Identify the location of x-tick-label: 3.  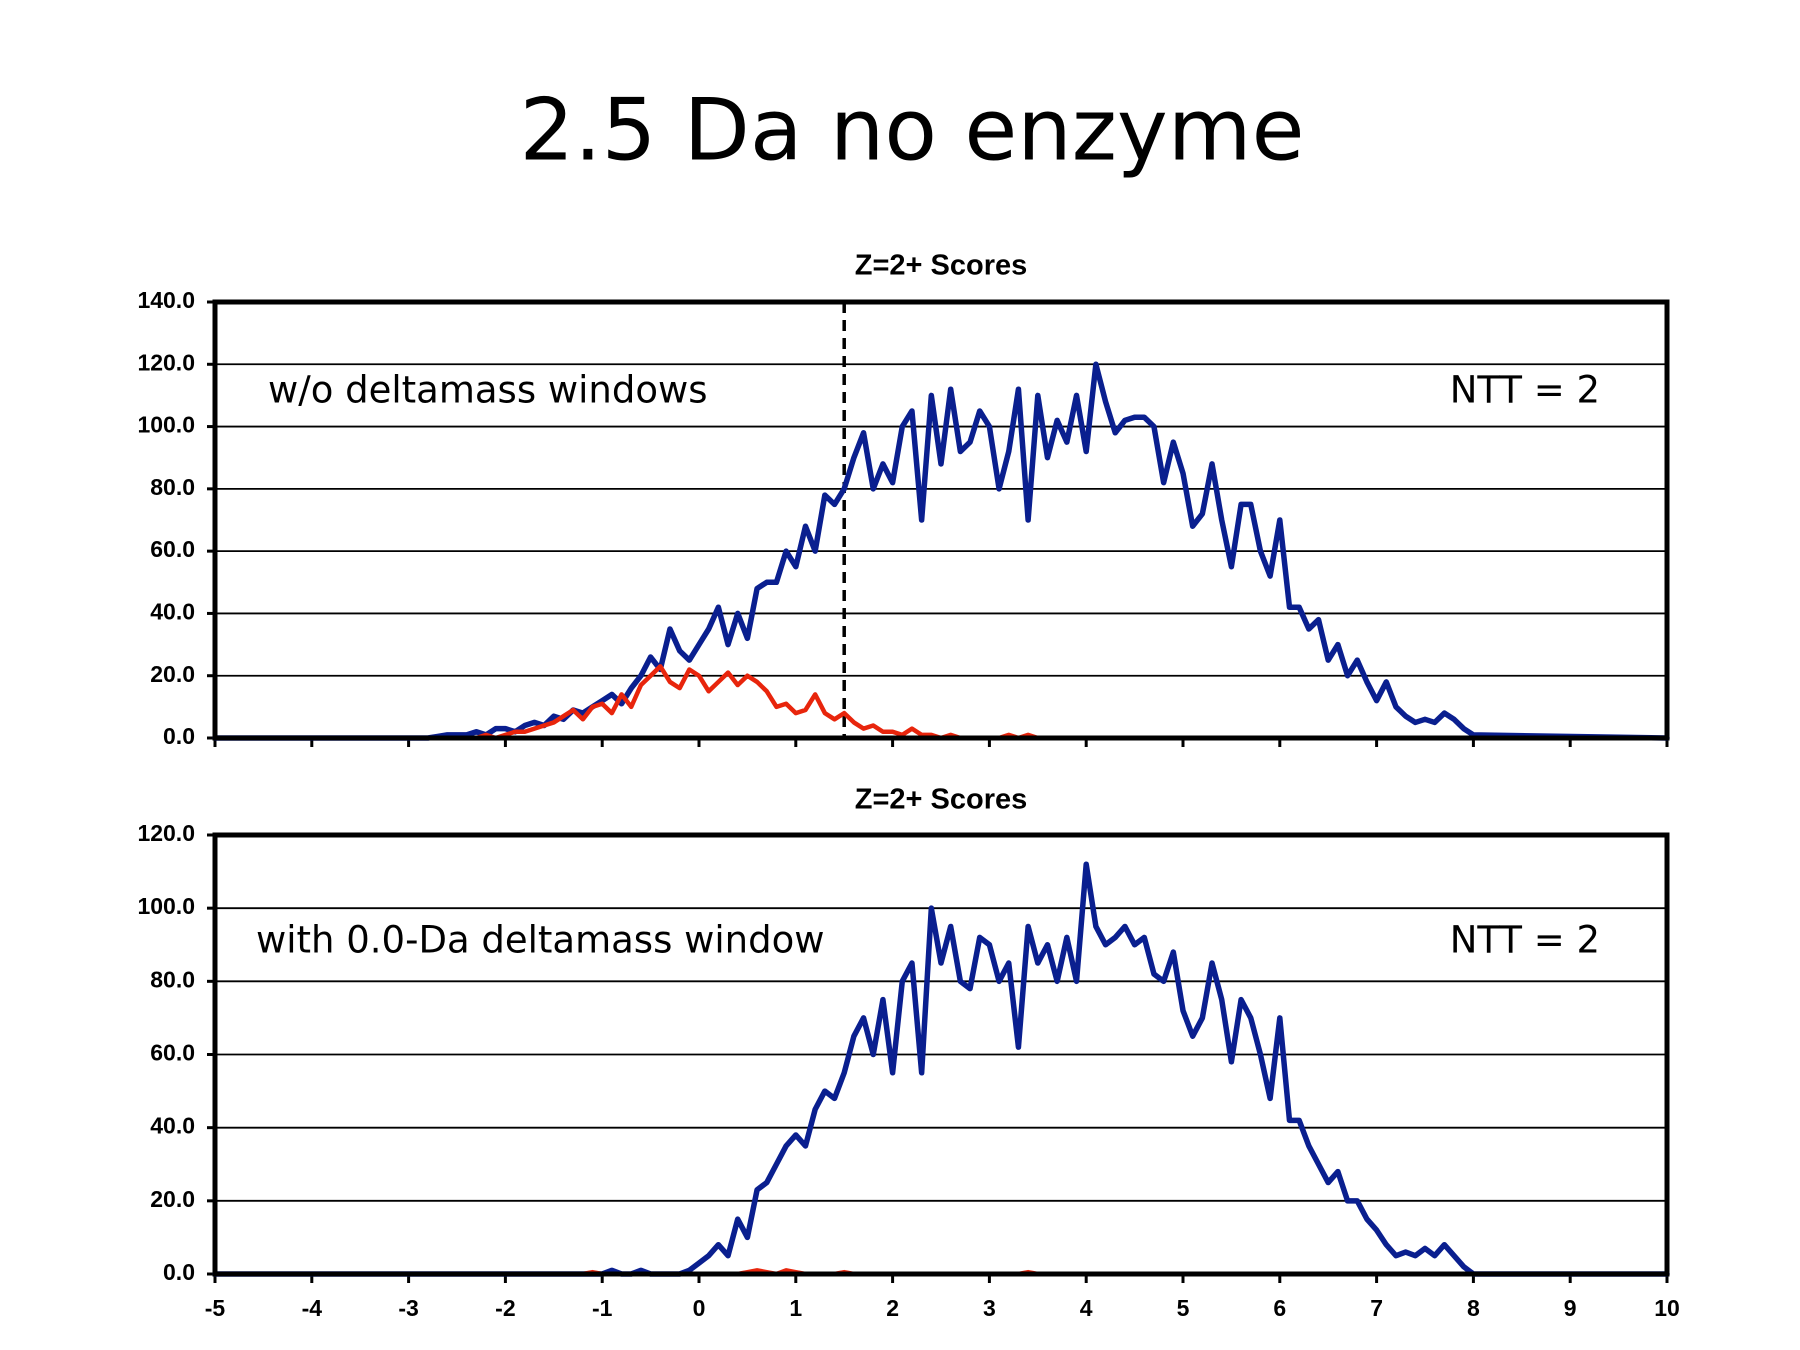
(989, 1308).